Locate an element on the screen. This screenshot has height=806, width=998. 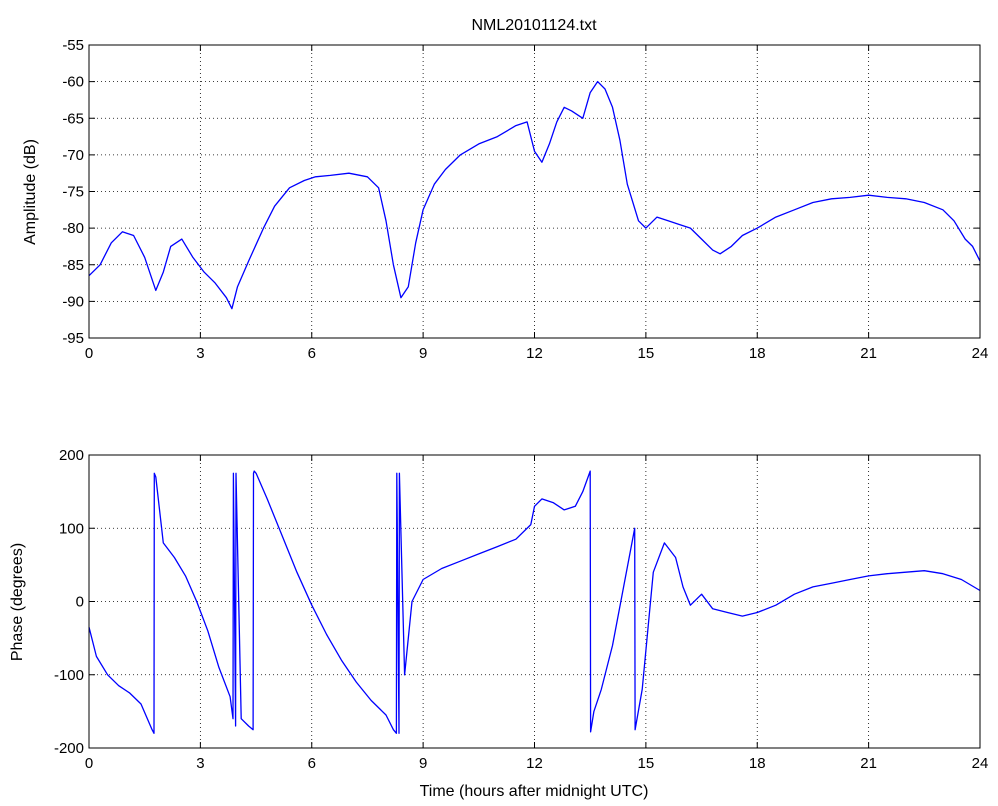
y-tick-label: -100 is located at coordinates (69, 675).